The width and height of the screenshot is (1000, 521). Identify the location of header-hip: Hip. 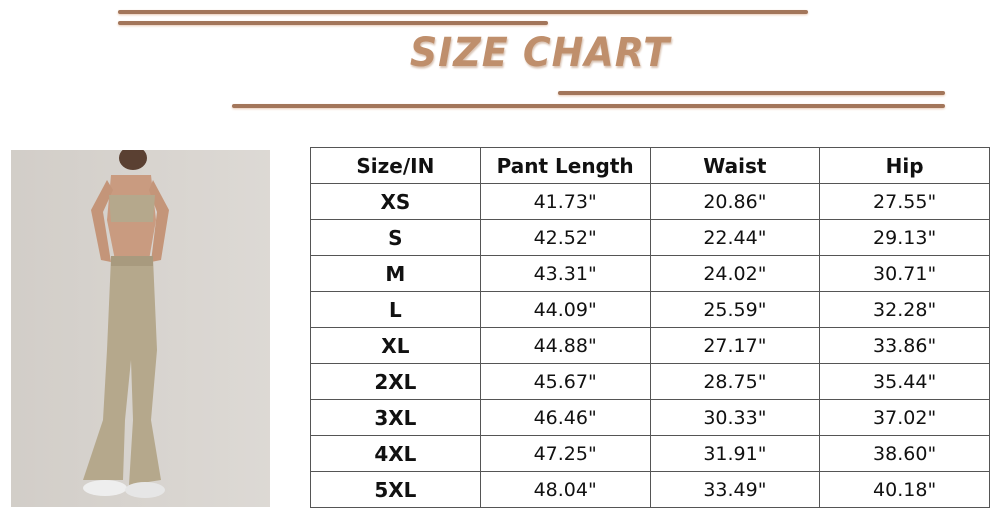
(904, 165).